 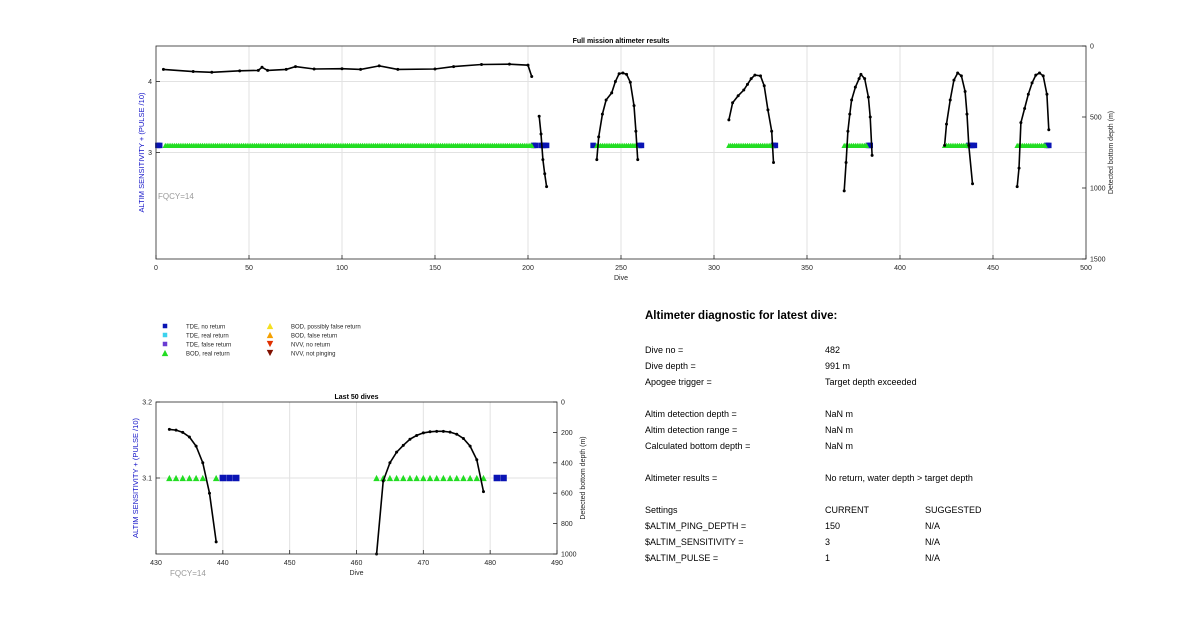 I want to click on x-tick-label: 480, so click(x=490, y=563).